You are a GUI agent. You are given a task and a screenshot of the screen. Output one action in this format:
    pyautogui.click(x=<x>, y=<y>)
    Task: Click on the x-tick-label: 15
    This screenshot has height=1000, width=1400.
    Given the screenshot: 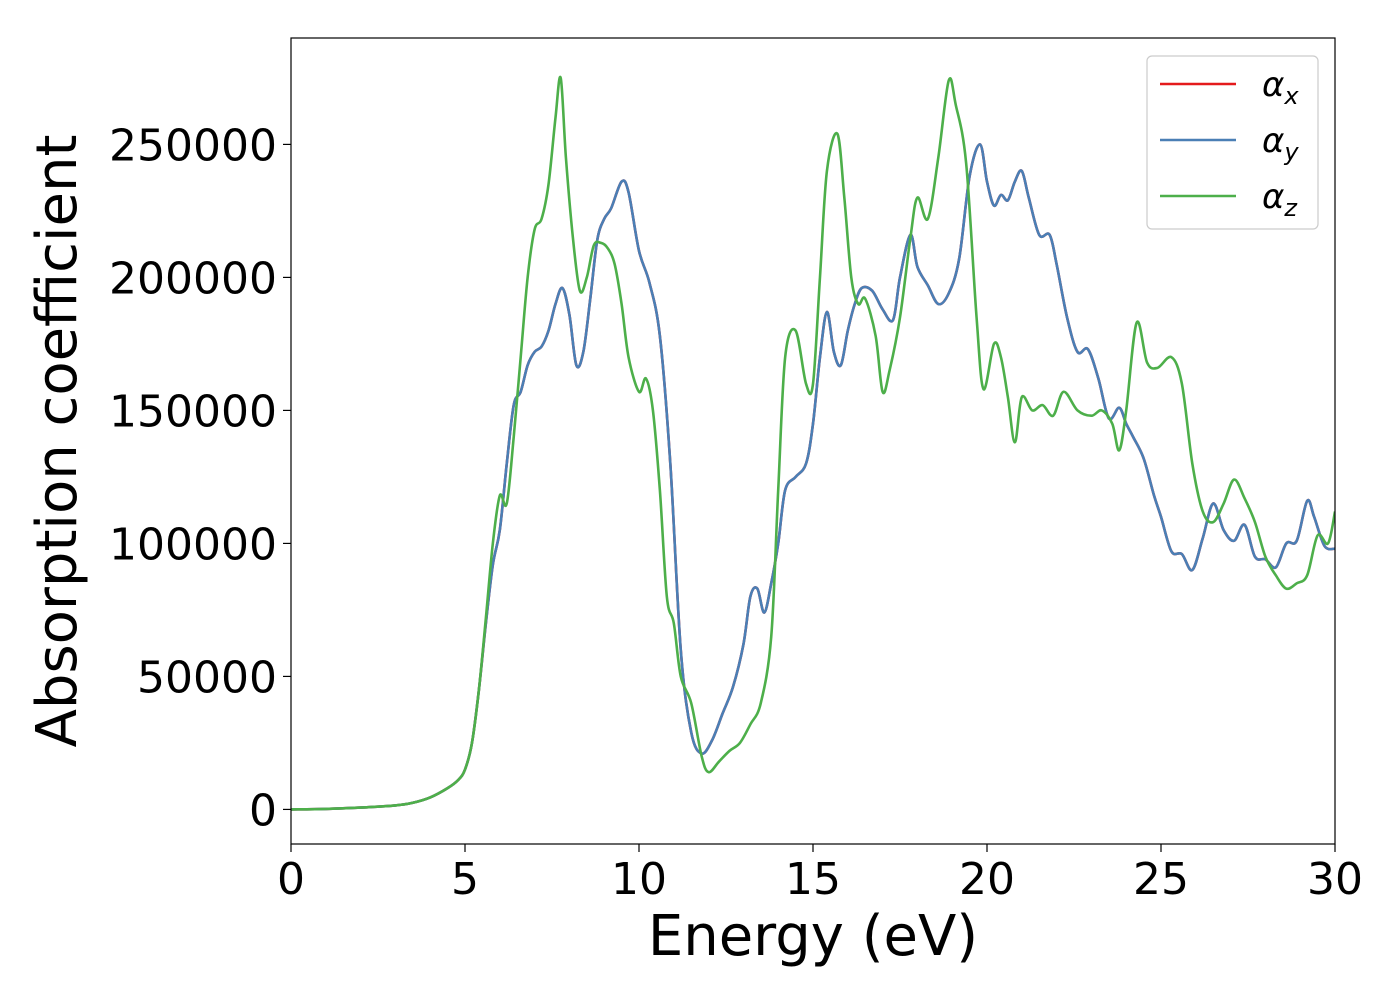 What is the action you would take?
    pyautogui.click(x=813, y=879)
    